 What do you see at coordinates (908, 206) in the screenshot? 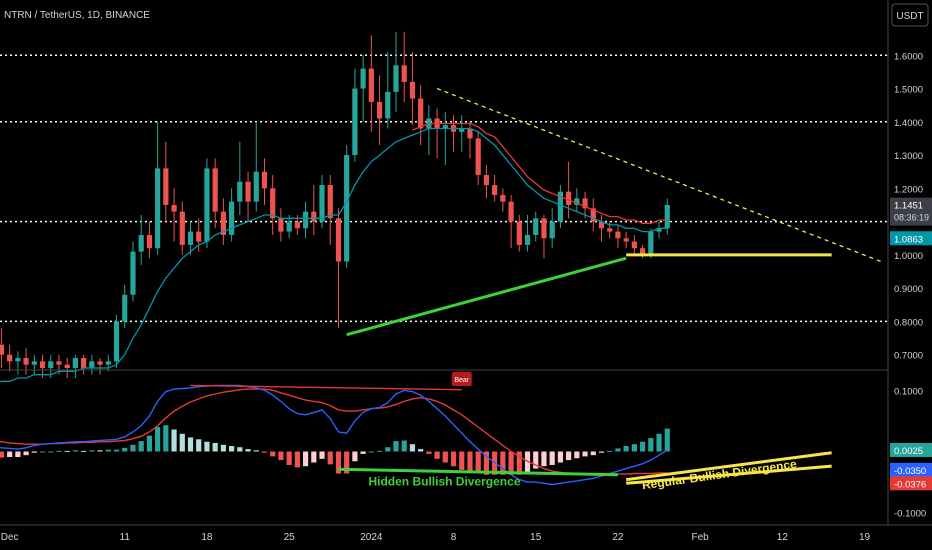
I see `last-price-text: 1.1451` at bounding box center [908, 206].